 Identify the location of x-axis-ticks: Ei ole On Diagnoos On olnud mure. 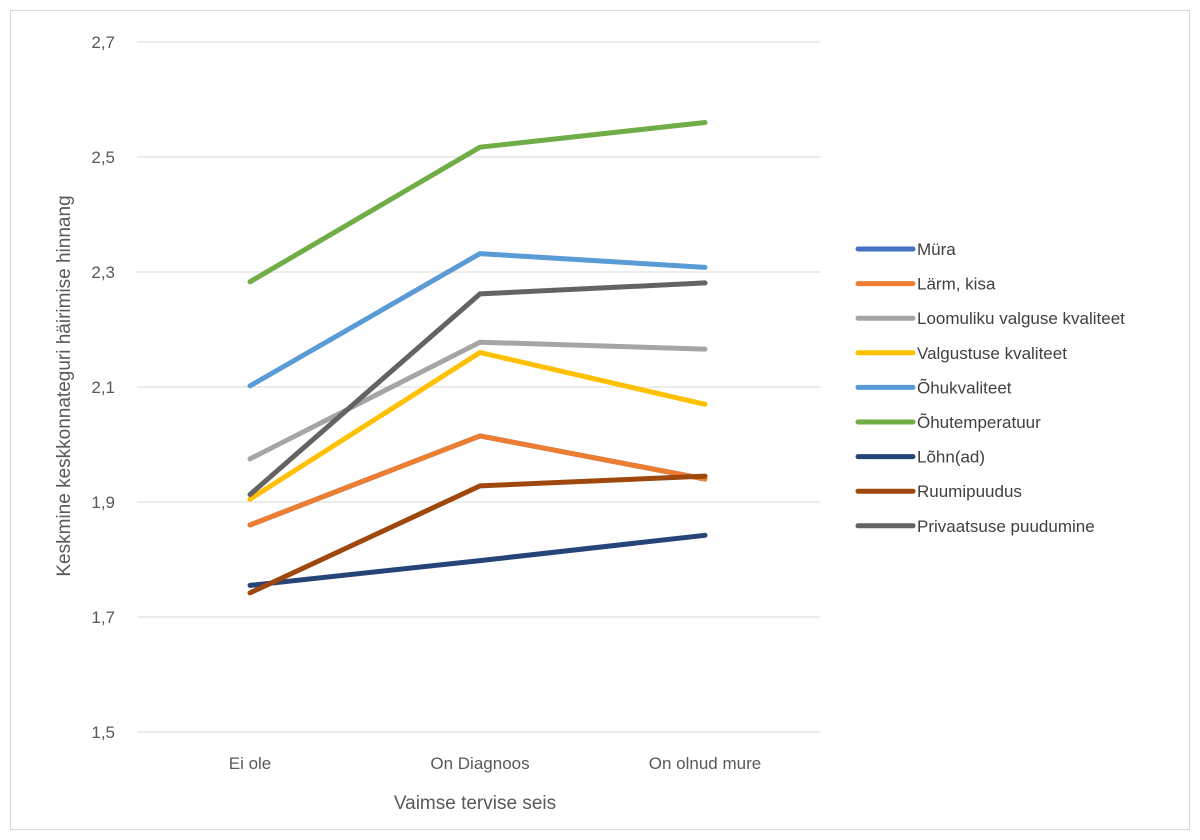
(495, 763).